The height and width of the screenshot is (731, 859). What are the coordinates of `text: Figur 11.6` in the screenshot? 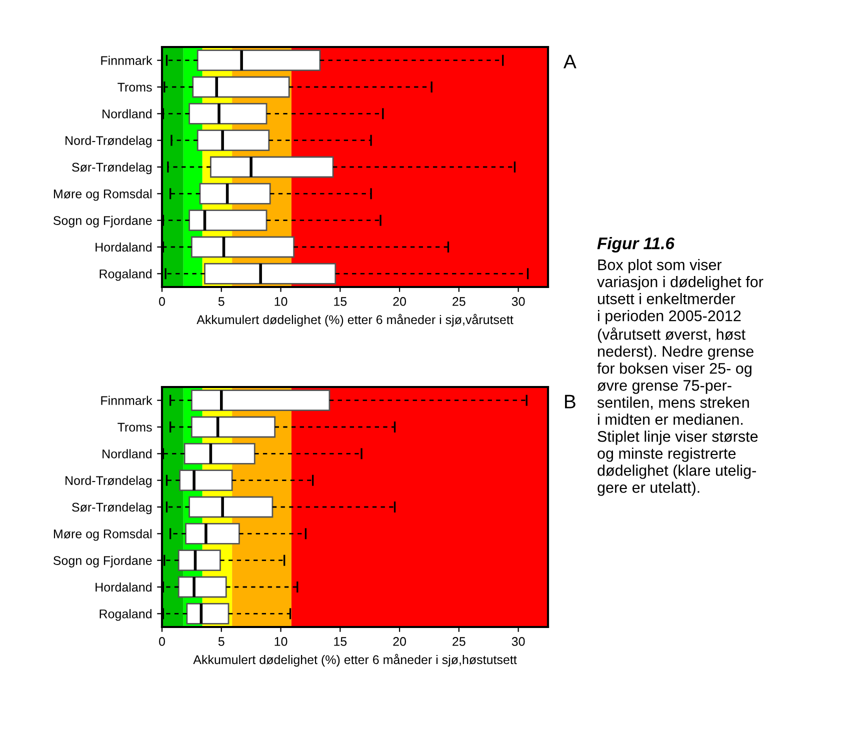 It's located at (636, 245).